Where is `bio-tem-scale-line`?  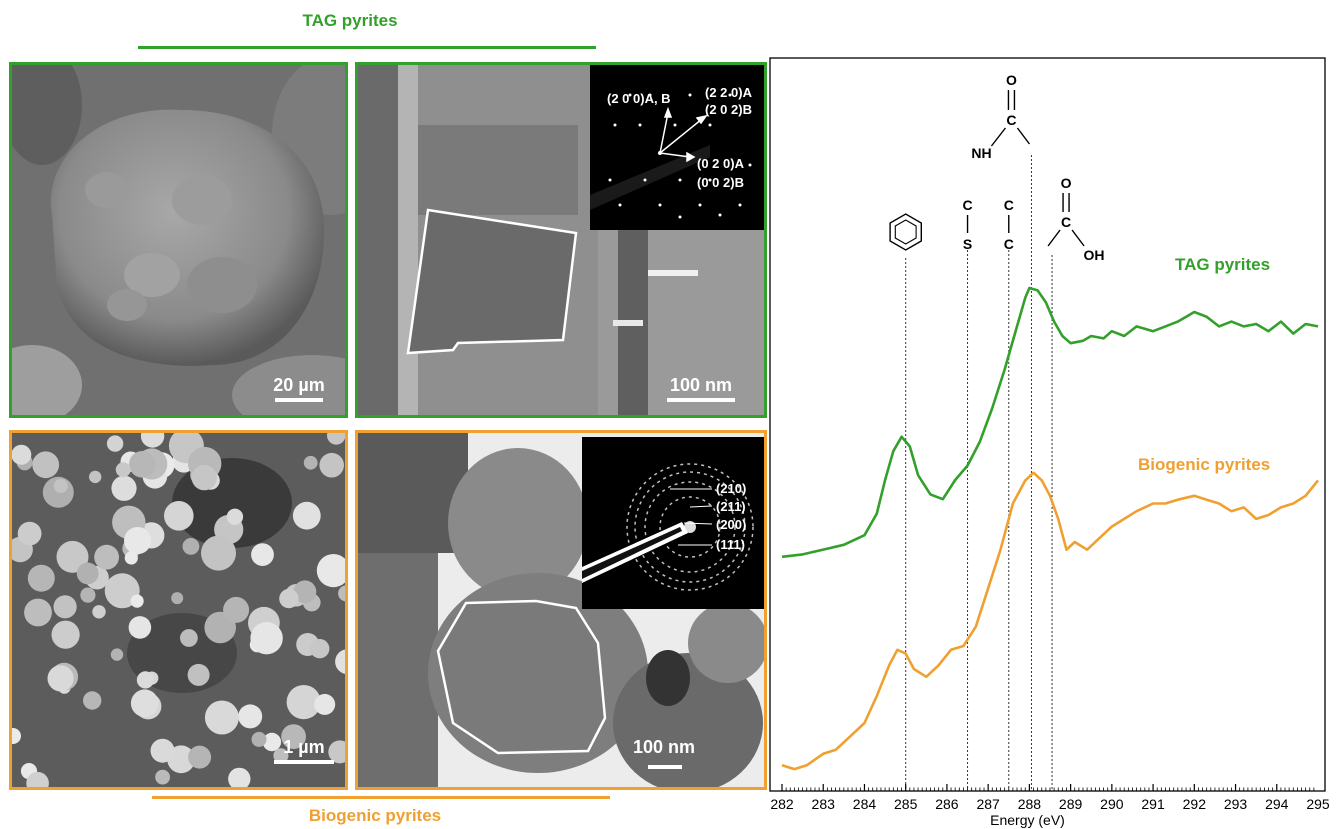 bio-tem-scale-line is located at coordinates (665, 767).